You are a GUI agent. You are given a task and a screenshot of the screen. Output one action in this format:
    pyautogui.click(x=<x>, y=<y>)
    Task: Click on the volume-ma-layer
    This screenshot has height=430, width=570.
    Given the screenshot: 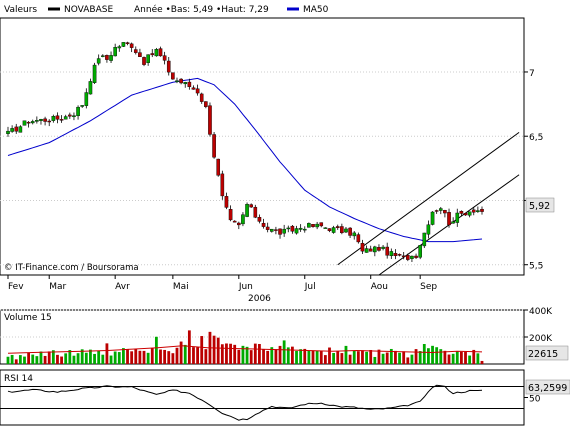 What is the action you would take?
    pyautogui.click(x=245, y=349)
    